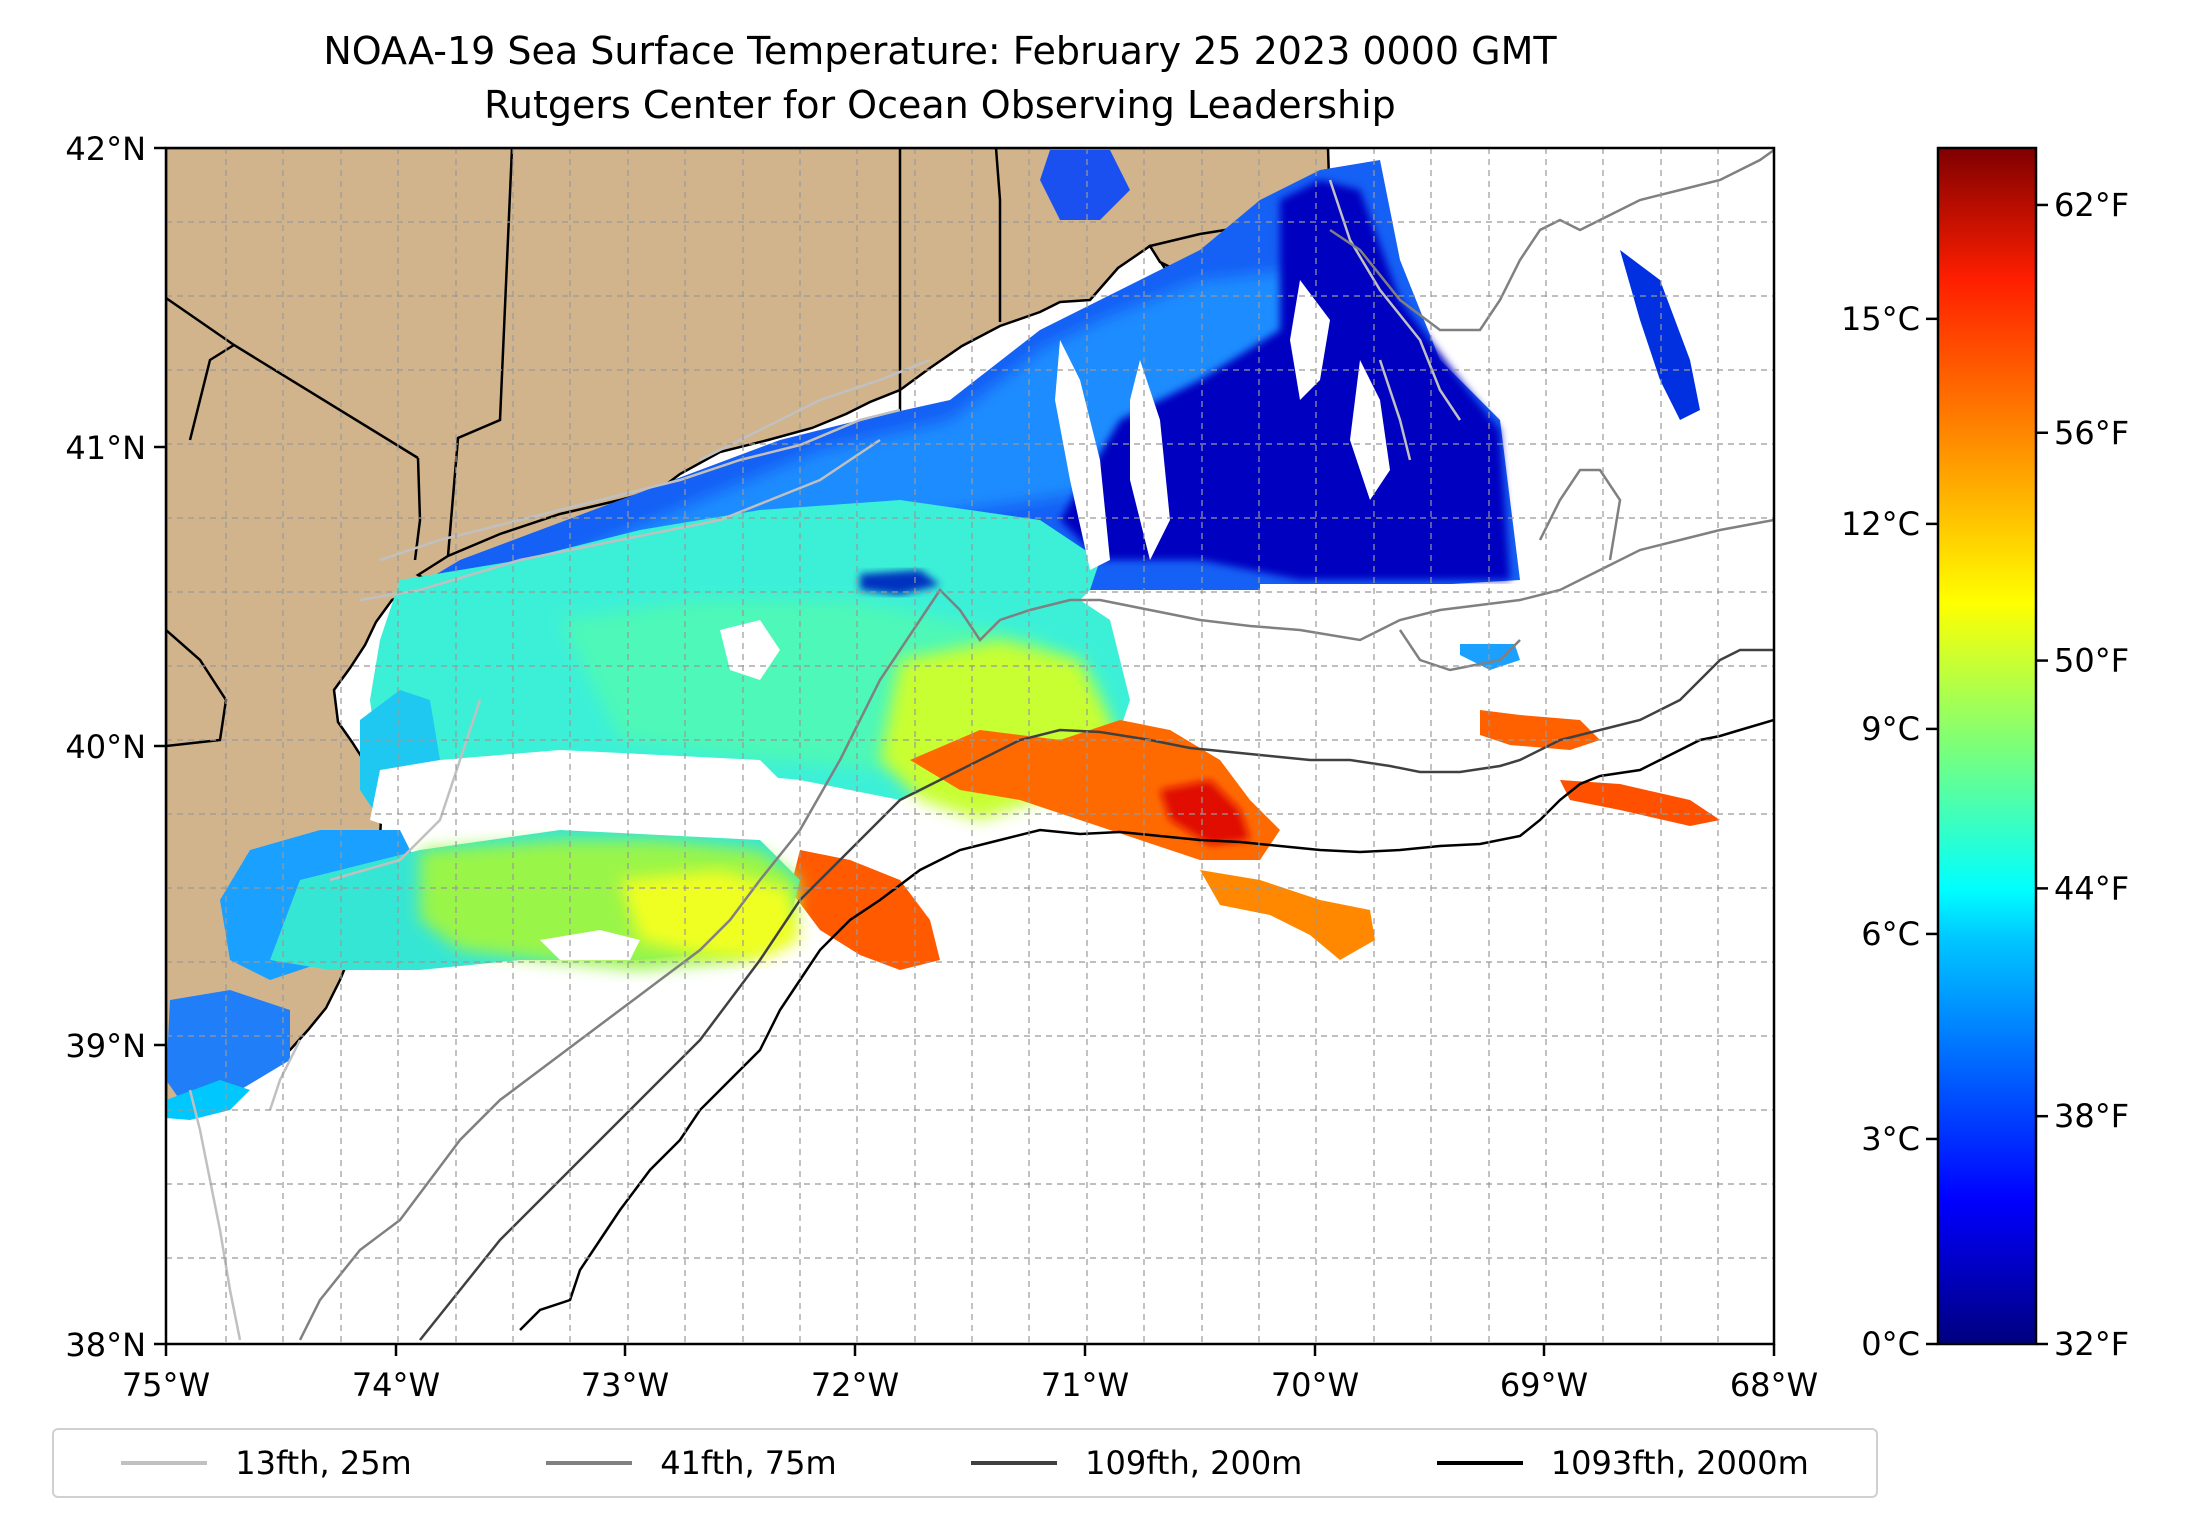 Image resolution: width=2187 pixels, height=1523 pixels. What do you see at coordinates (748, 1463) in the screenshot?
I see `legend-label: 41fth, 75m` at bounding box center [748, 1463].